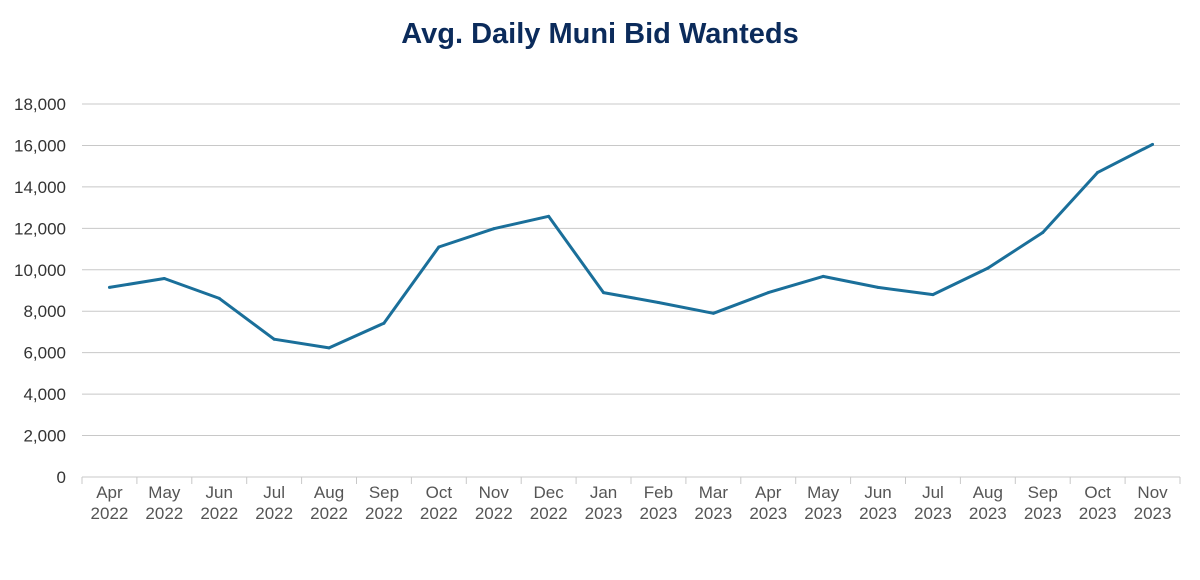  What do you see at coordinates (933, 503) in the screenshot?
I see `x-tick-label: Jul 2023` at bounding box center [933, 503].